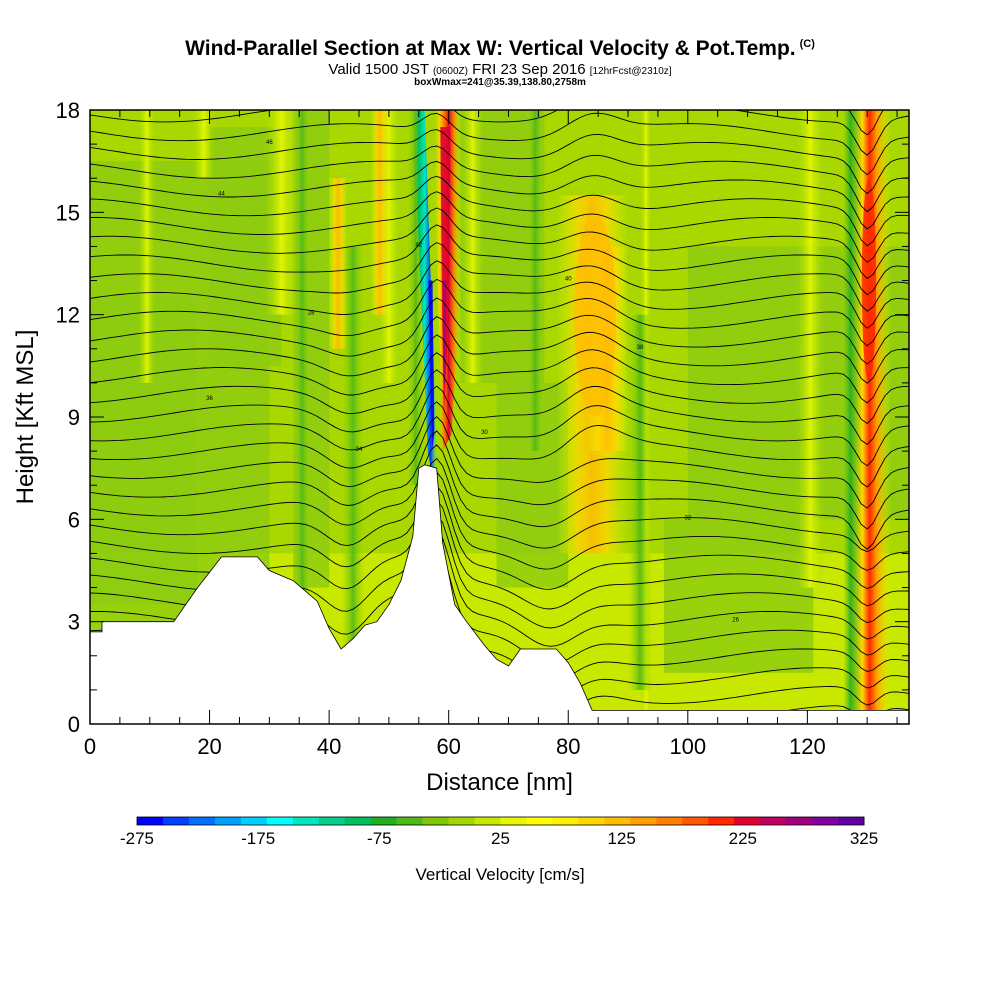 The image size is (1000, 1000). What do you see at coordinates (378, 69) in the screenshot?
I see `valid-prefix: Valid 1500 JST` at bounding box center [378, 69].